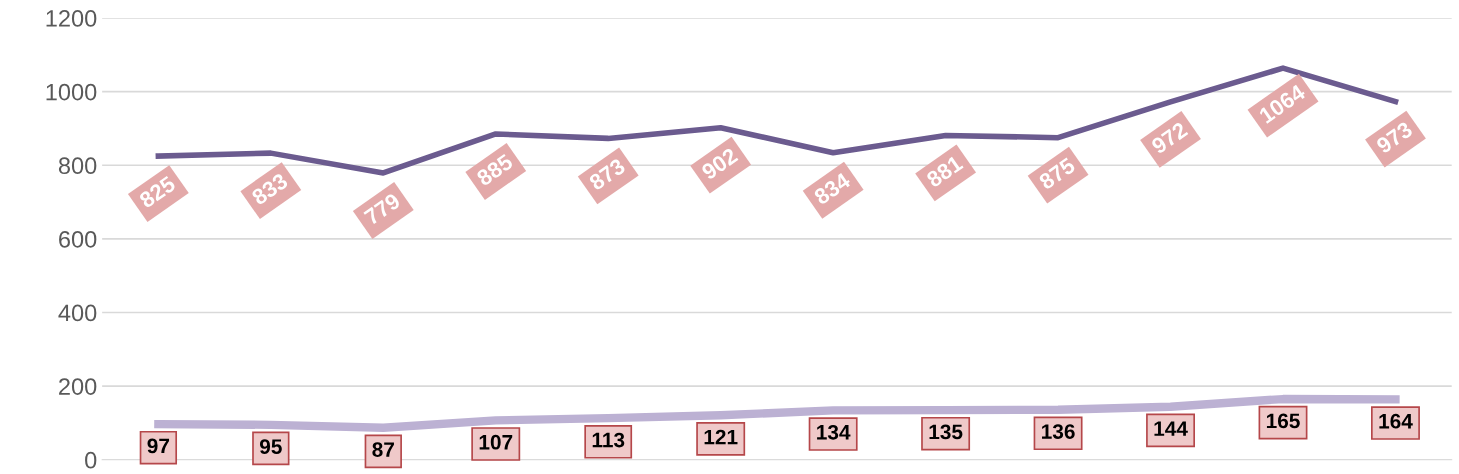 This screenshot has height=474, width=1459. Describe the element at coordinates (834, 432) in the screenshot. I see `data-label: 134` at that location.